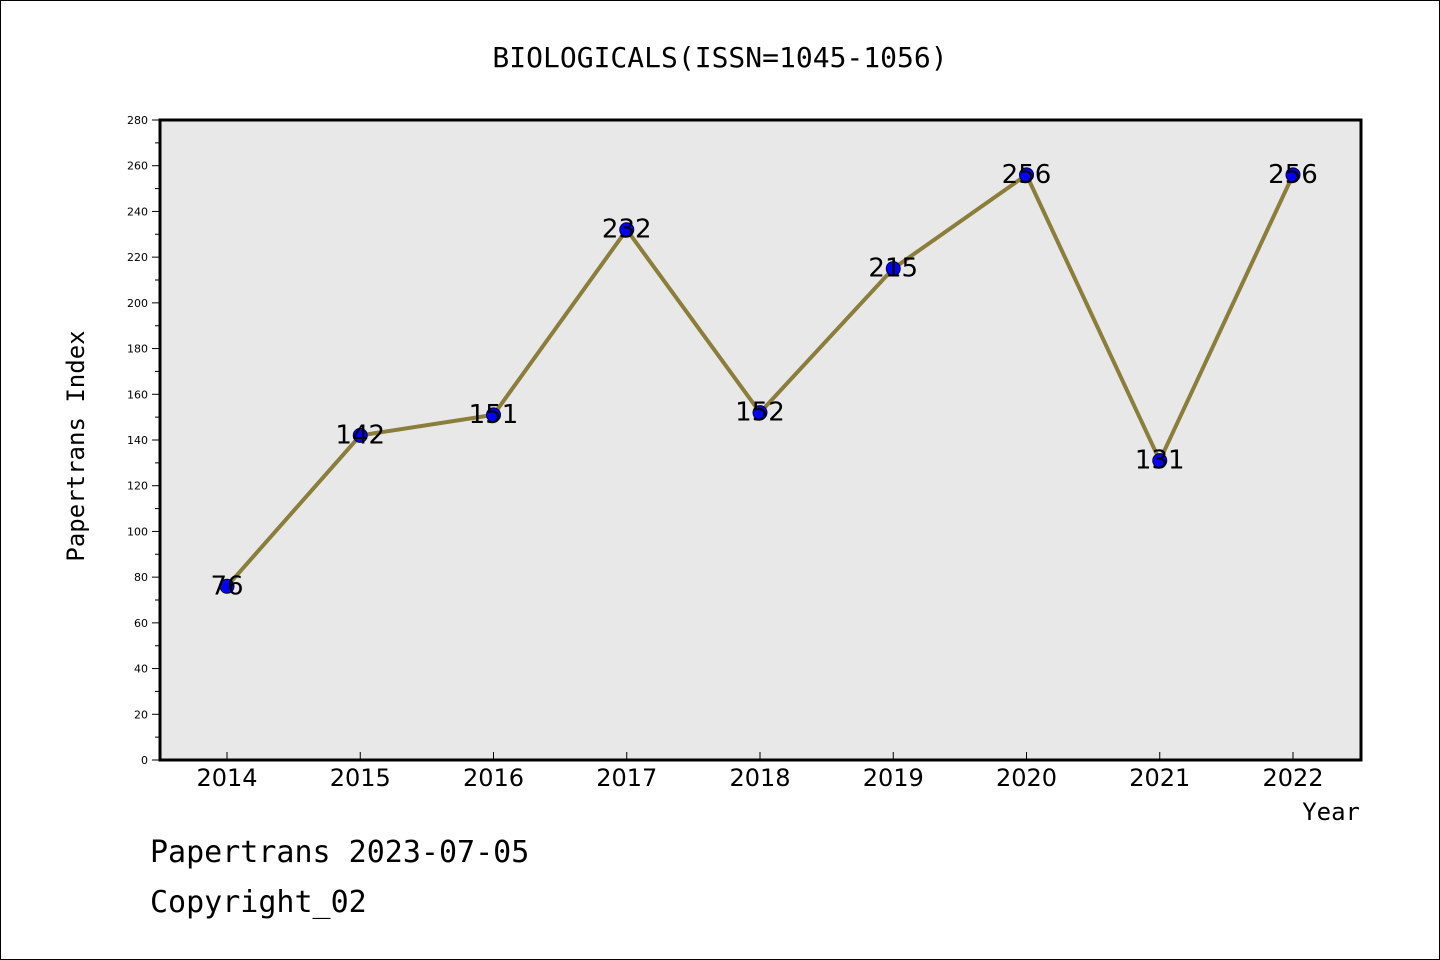 This screenshot has height=960, width=1440. What do you see at coordinates (141, 623) in the screenshot?
I see `y-tick-label: 60` at bounding box center [141, 623].